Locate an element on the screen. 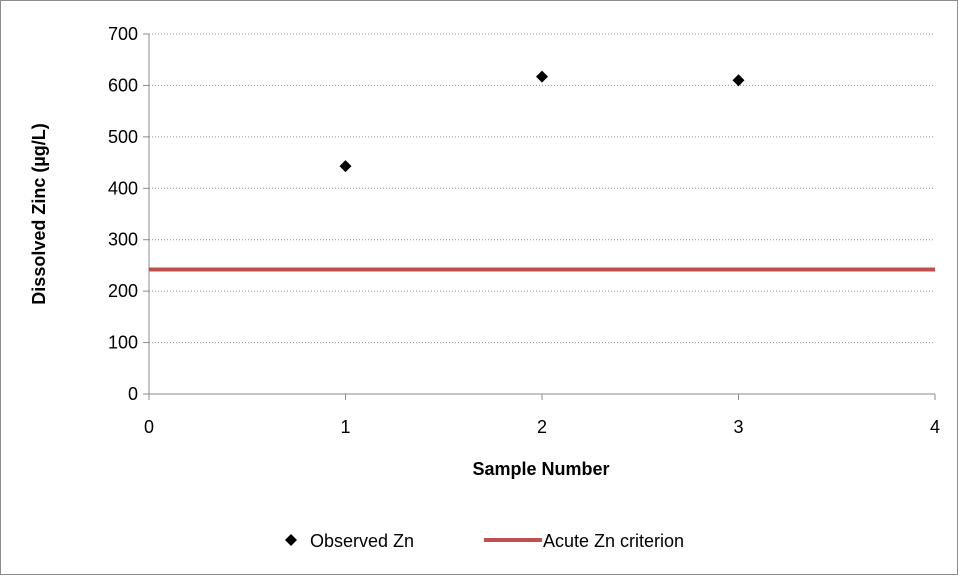 Image resolution: width=958 pixels, height=576 pixels. legend-label-acute-zn-criterion: Acute Zn criterion is located at coordinates (613, 541).